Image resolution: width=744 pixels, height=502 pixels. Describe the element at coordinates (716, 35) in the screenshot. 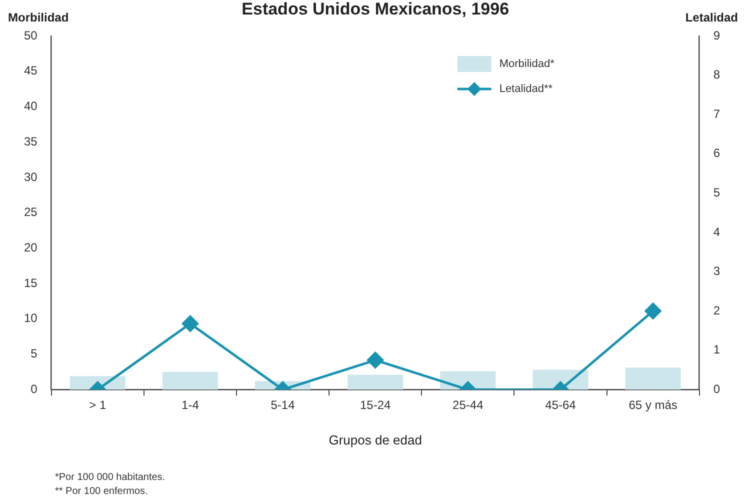

I see `y2-tick-label: 9` at that location.